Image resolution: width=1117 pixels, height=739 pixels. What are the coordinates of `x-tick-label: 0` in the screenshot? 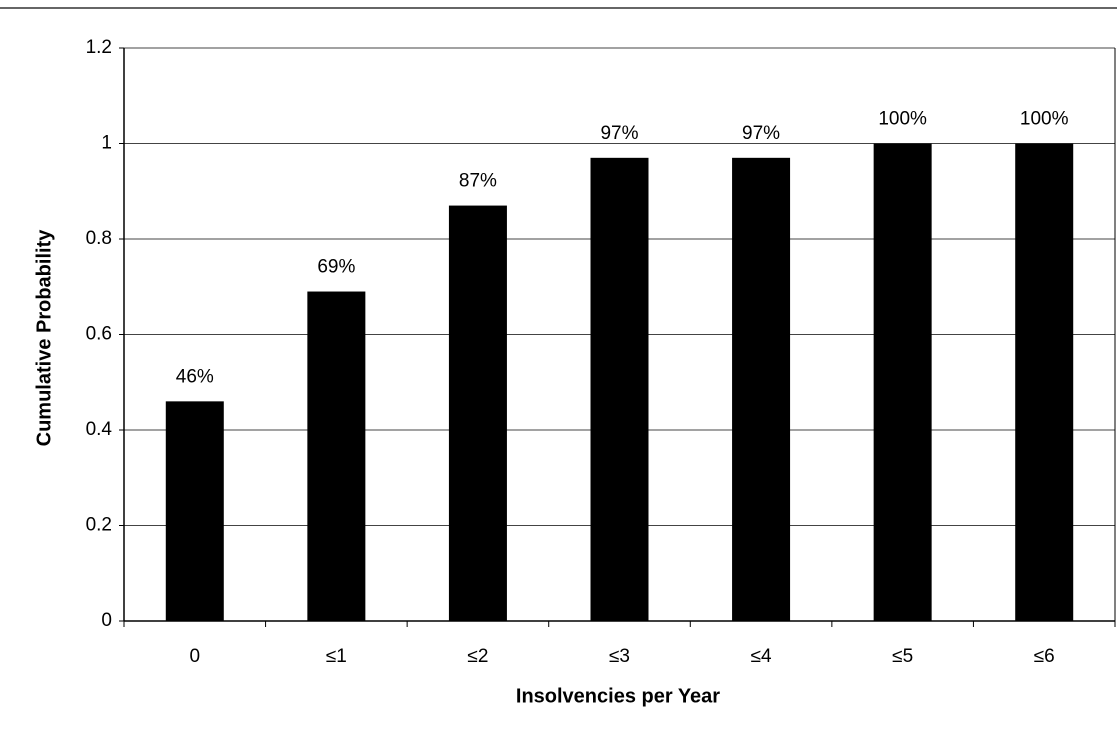 It's located at (194, 656).